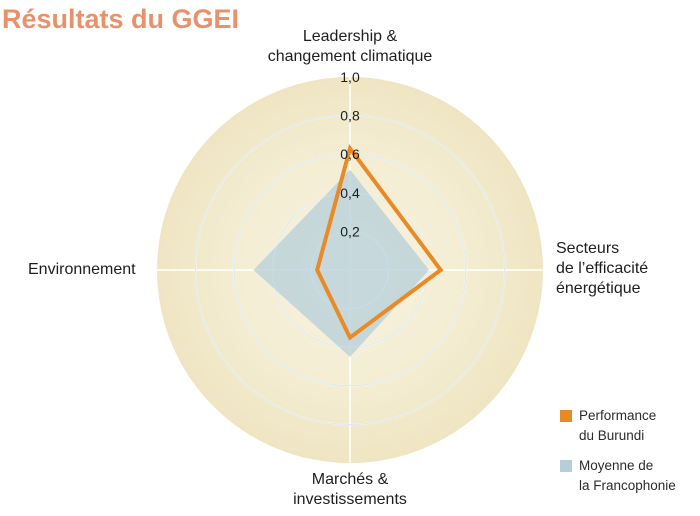  What do you see at coordinates (350, 77) in the screenshot?
I see `tick-label: 1,0` at bounding box center [350, 77].